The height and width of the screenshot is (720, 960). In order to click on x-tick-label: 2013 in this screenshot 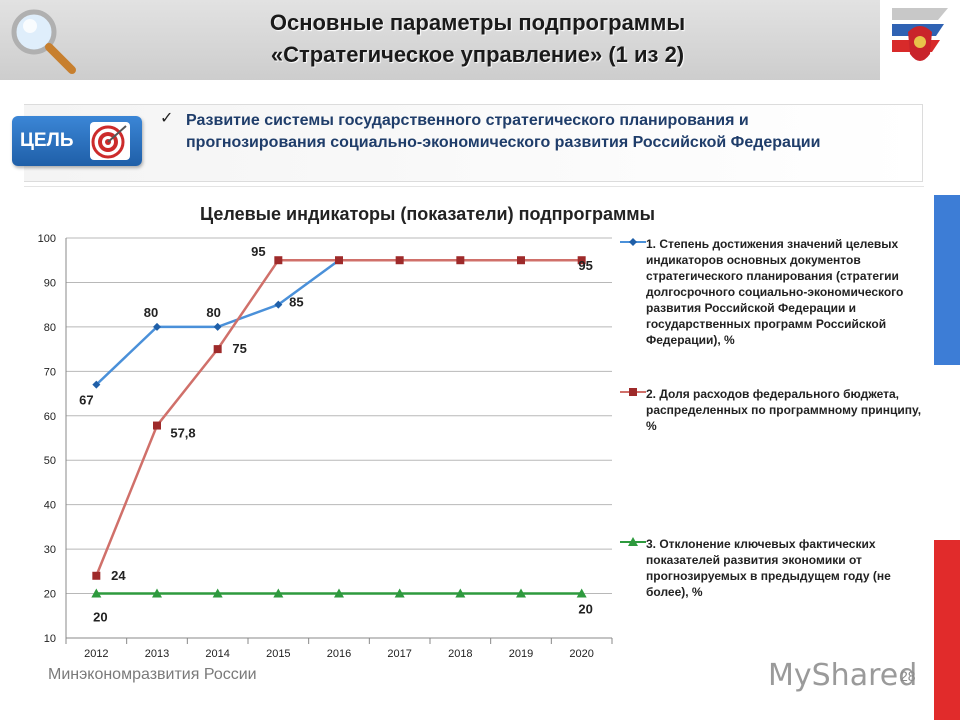, I will do `click(157, 654)`.